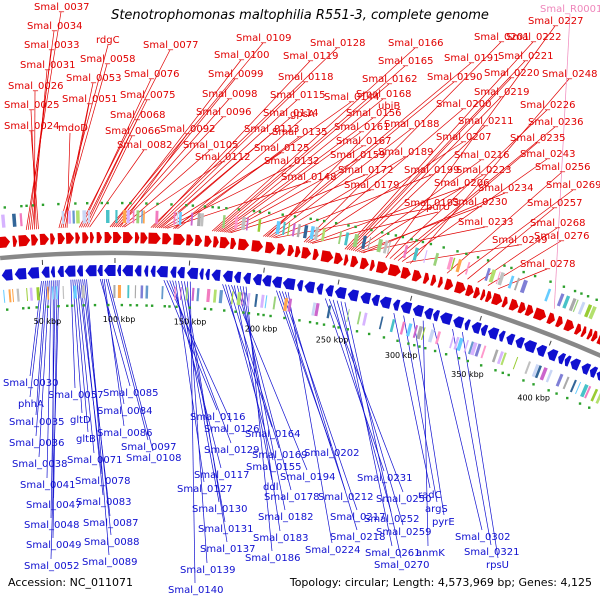 This screenshot has width=600, height=600. I want to click on gene-label: Smal_0227, so click(555, 21).